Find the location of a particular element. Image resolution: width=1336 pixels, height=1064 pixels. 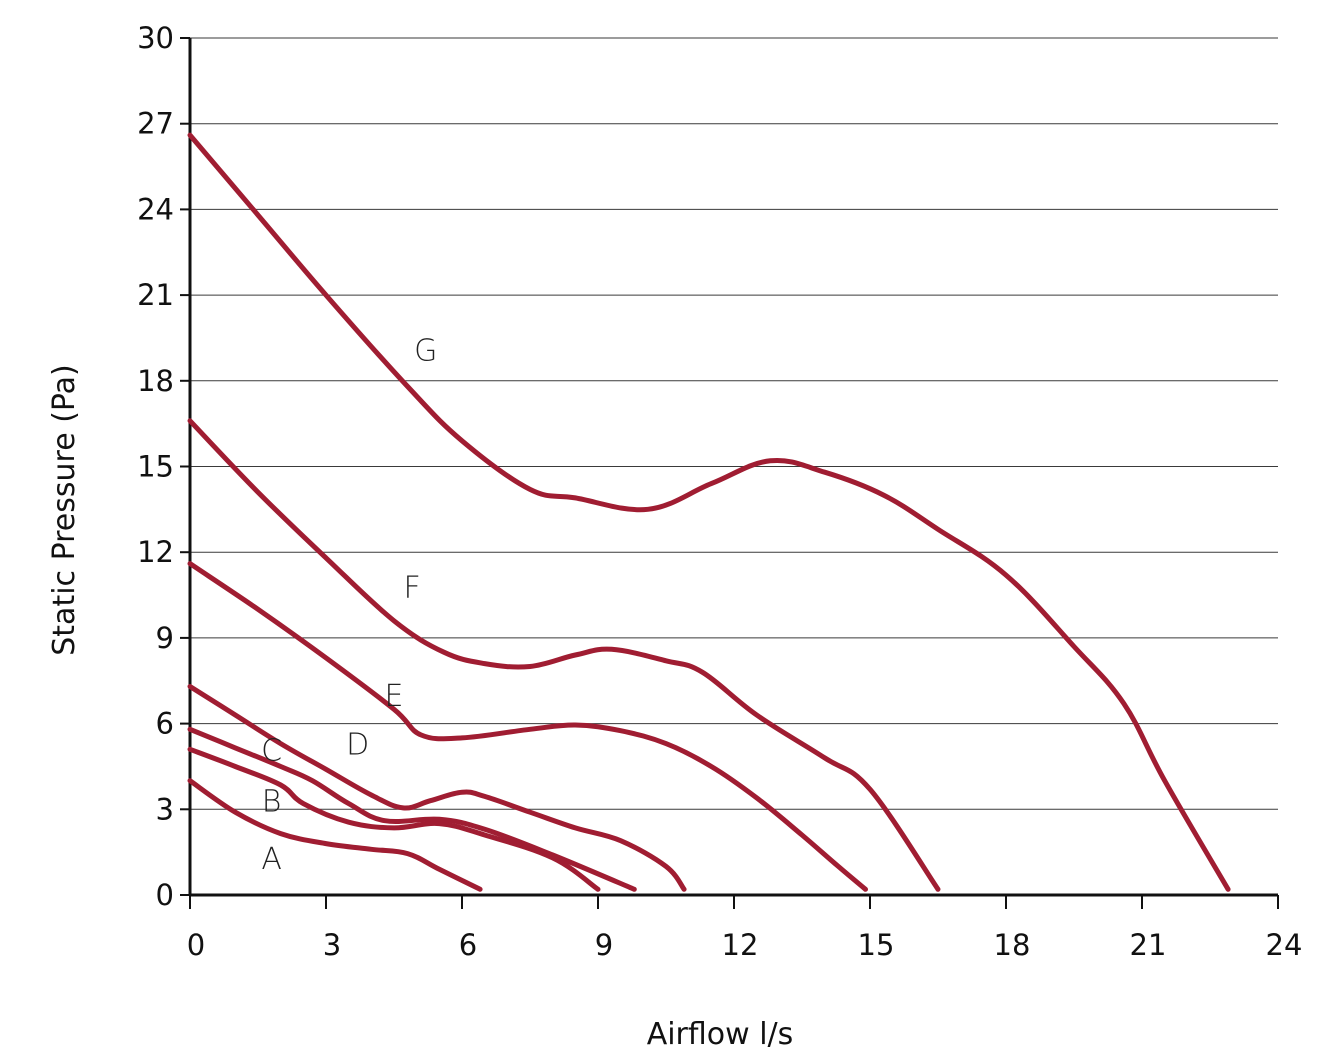

x-tick-label-6: 6 is located at coordinates (468, 945).